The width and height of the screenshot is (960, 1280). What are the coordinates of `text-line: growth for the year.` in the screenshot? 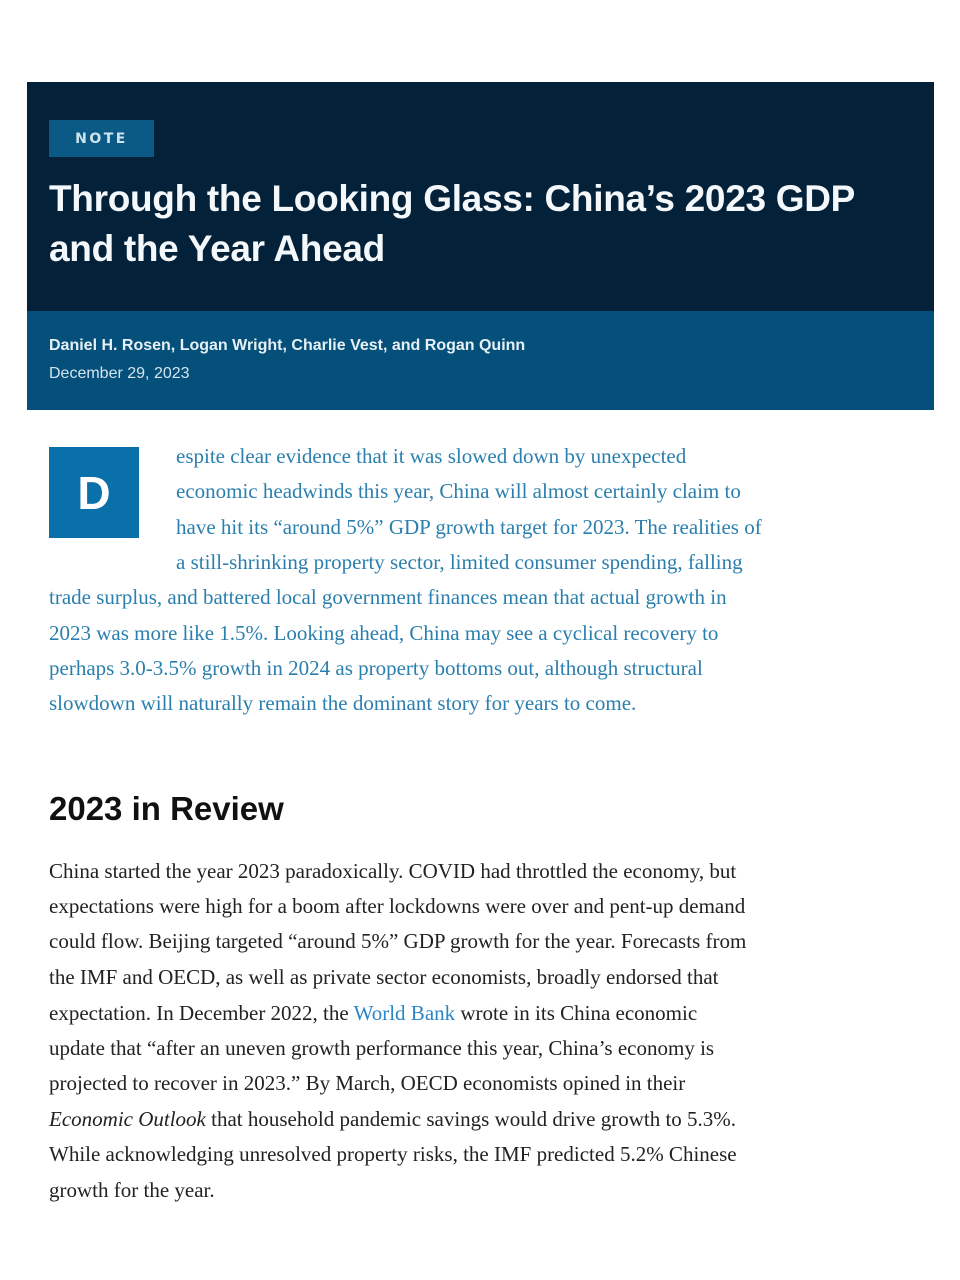 It's located at (132, 1190).